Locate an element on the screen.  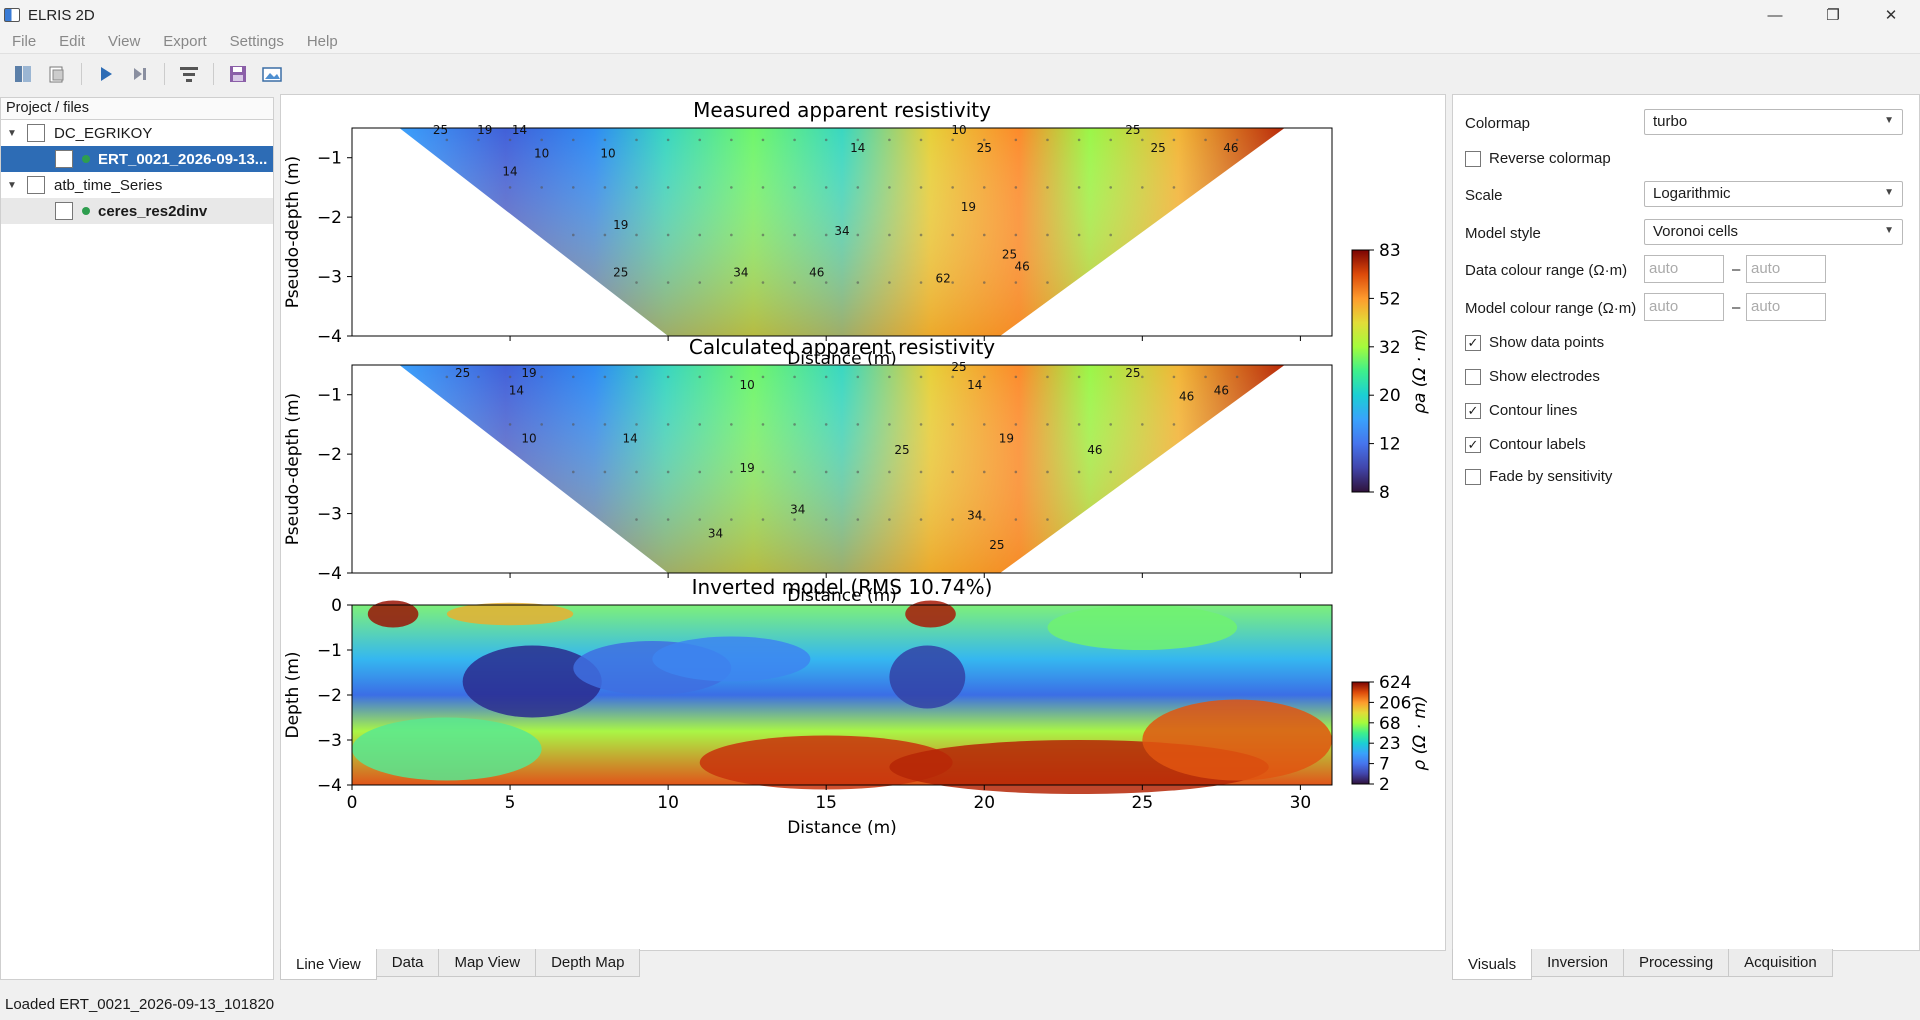
contour-lines-row: ✓ Contour lines is located at coordinates (1521, 410).